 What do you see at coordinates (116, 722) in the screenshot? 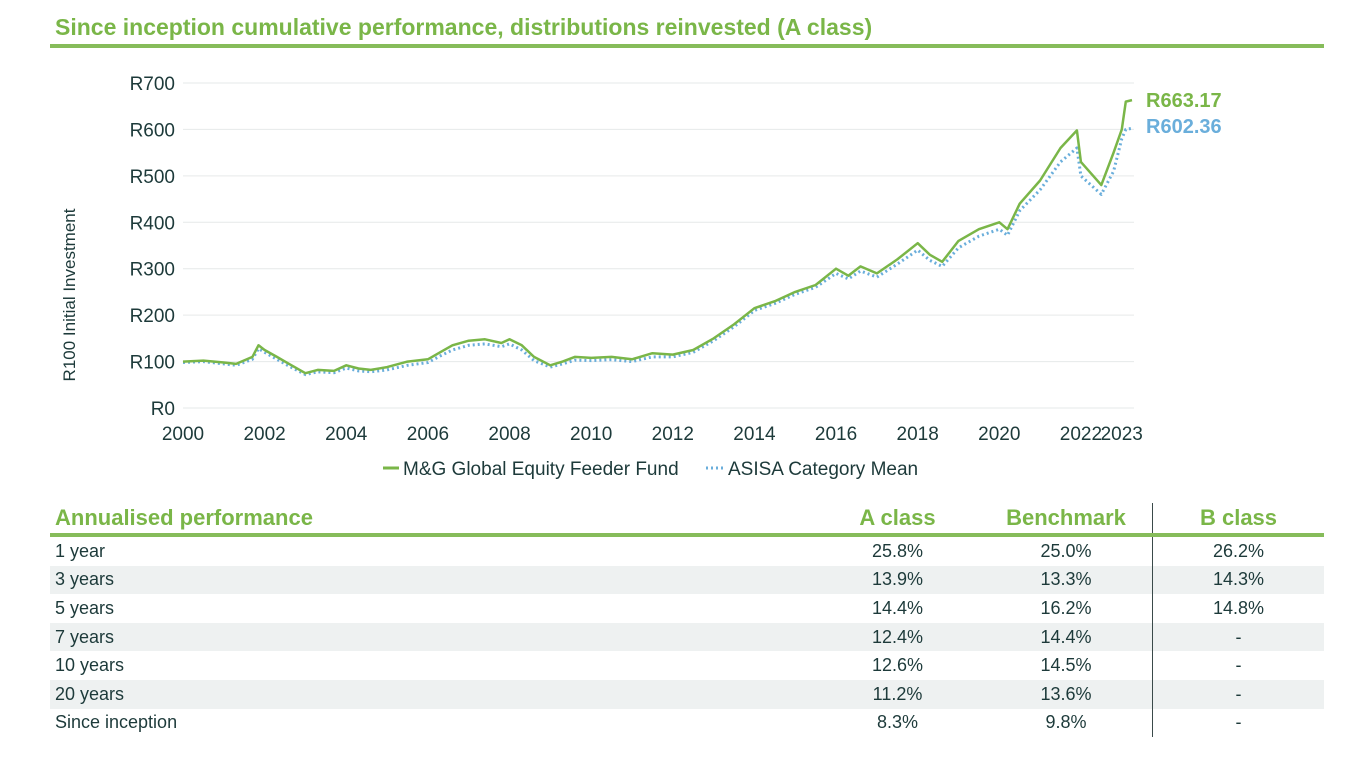
I see `row-period: Since inception` at bounding box center [116, 722].